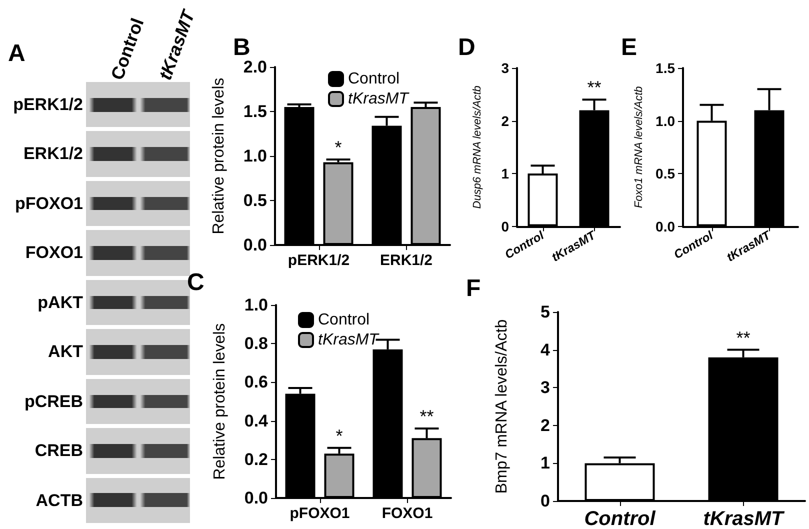 Image resolution: width=809 pixels, height=529 pixels. I want to click on x-tick-label: Control, so click(620, 518).